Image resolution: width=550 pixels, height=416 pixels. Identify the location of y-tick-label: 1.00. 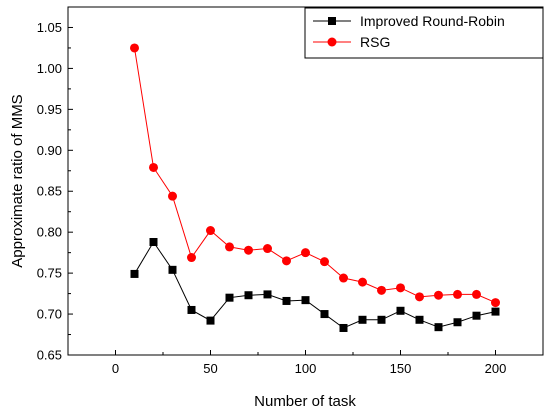
(49, 68).